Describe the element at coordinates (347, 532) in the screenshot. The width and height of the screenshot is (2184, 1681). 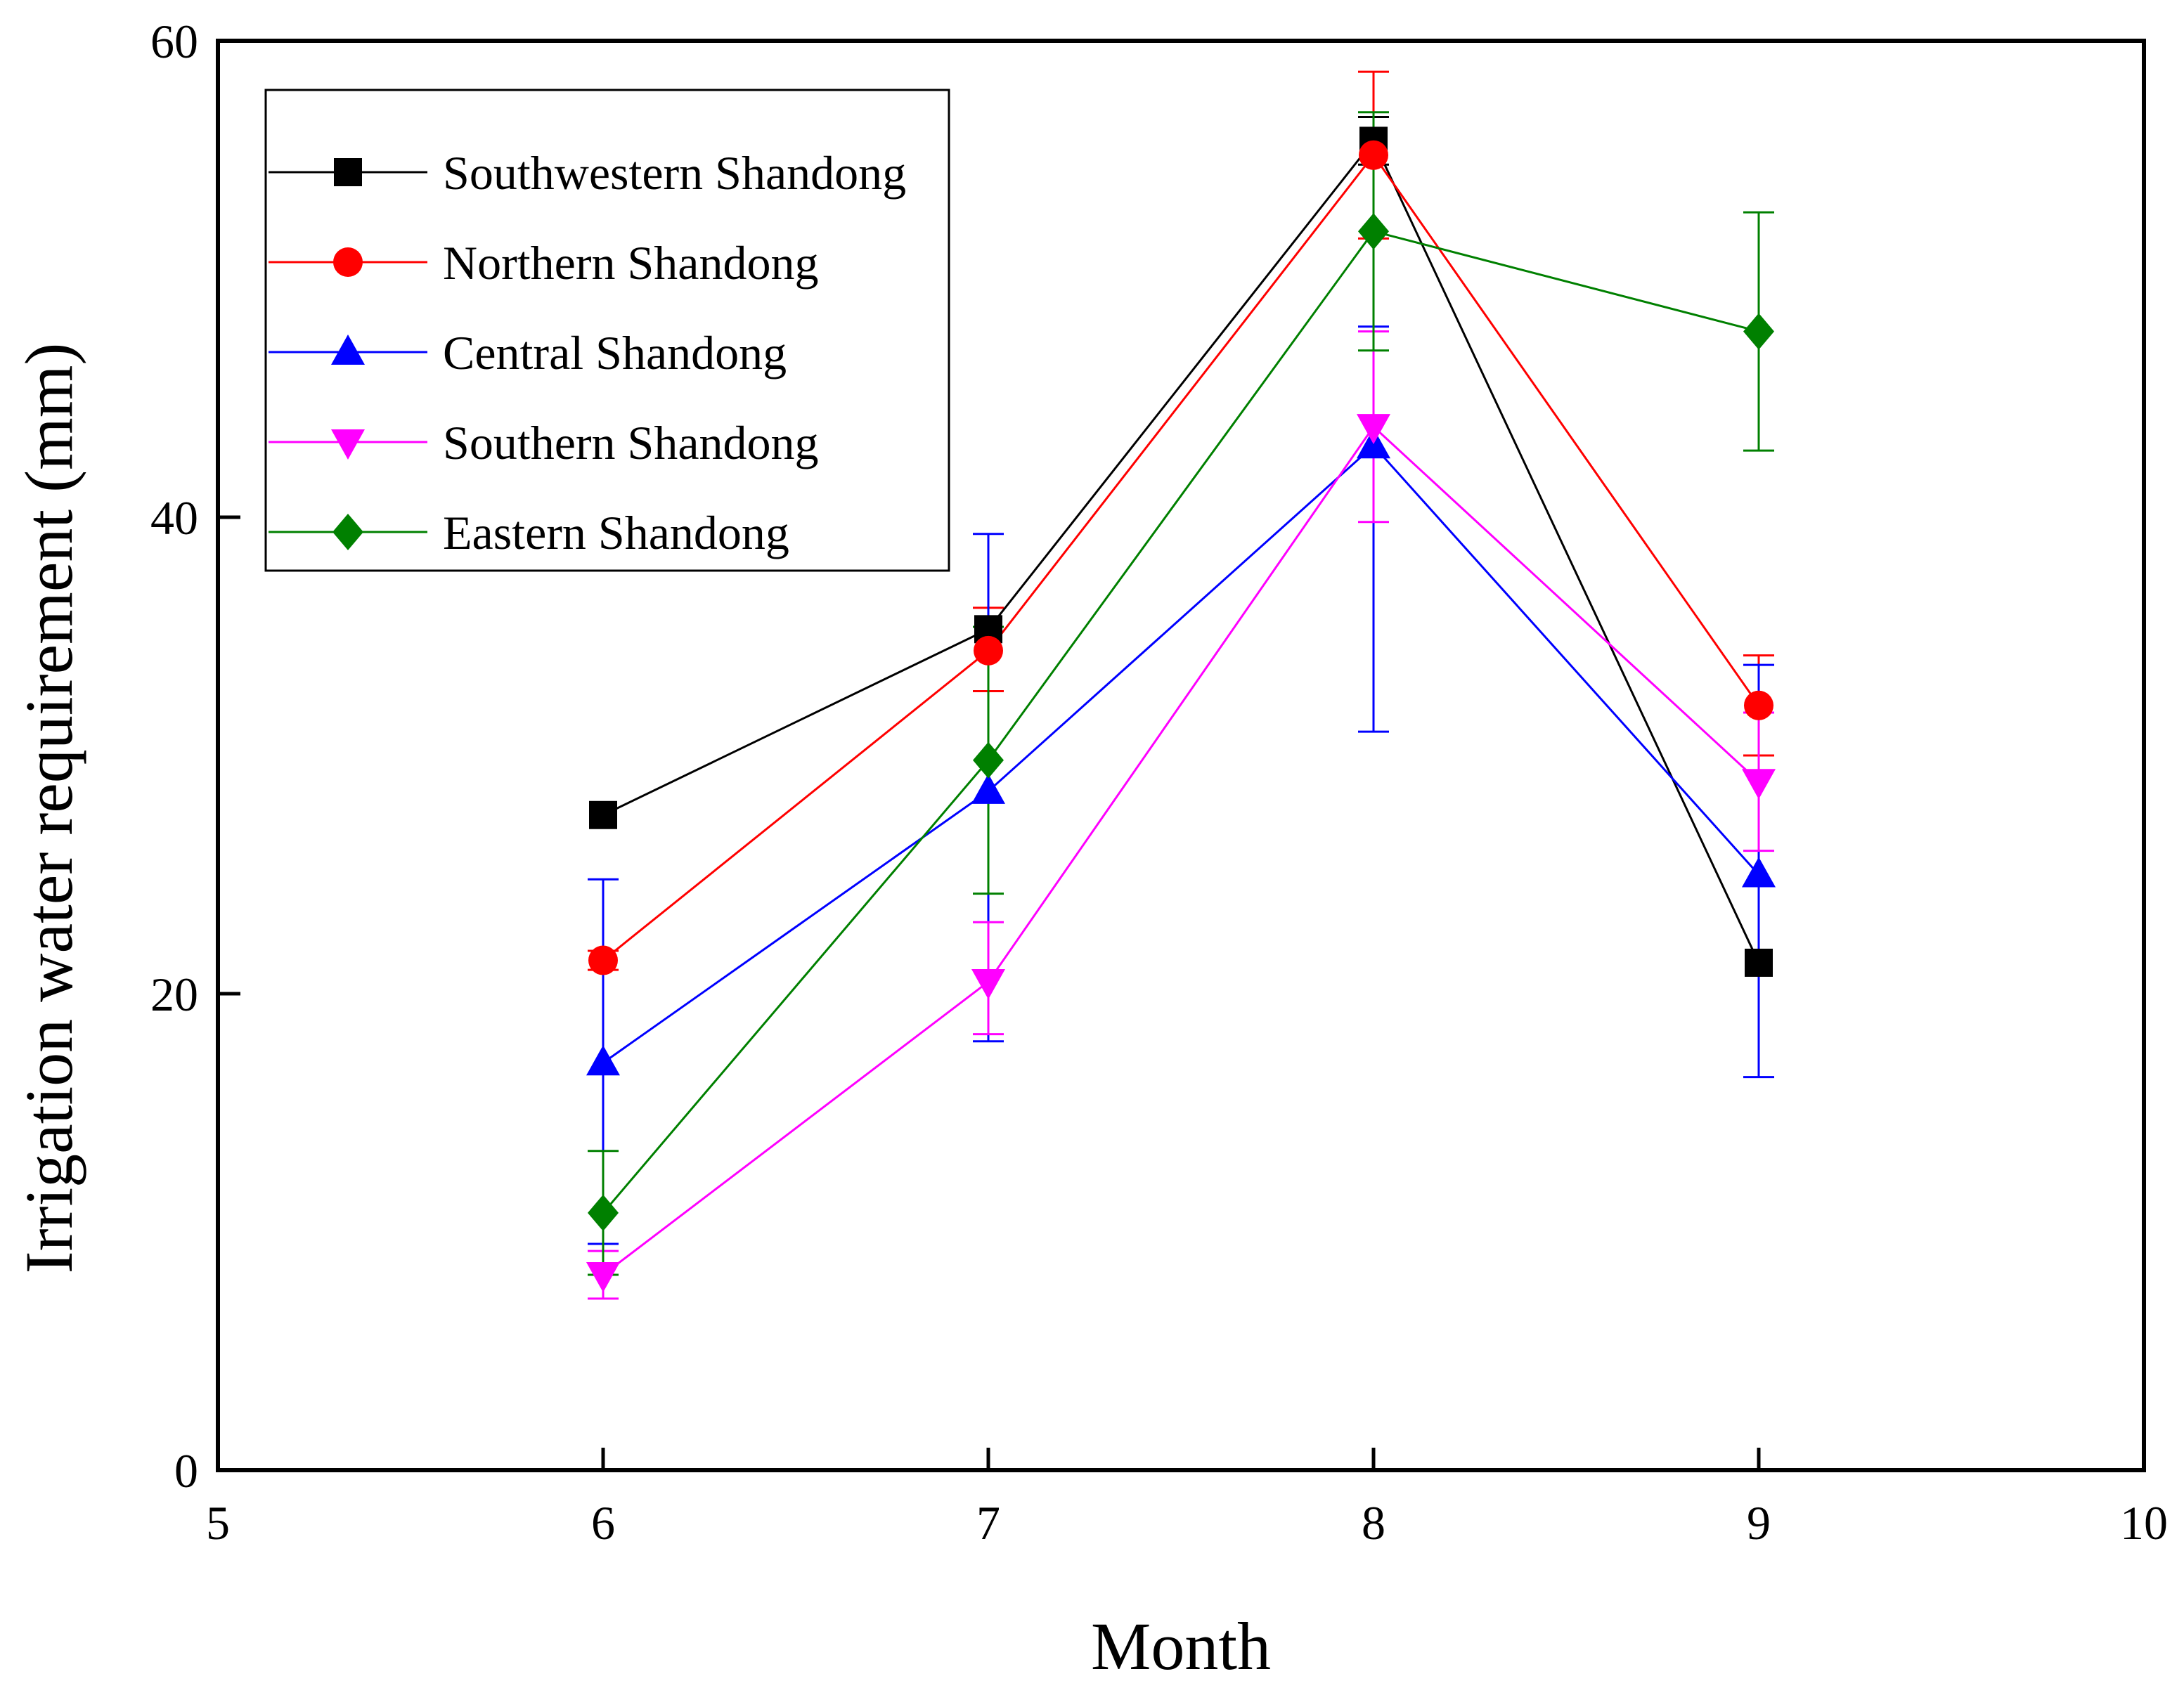
I see `legend-marker-eastern-shandong` at that location.